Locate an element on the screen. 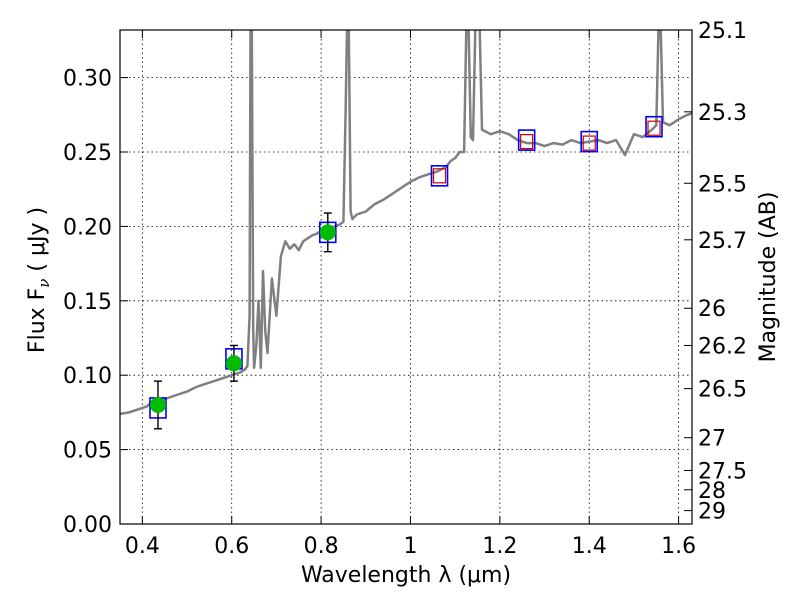  x-tick-label: 0.6 is located at coordinates (231, 546).